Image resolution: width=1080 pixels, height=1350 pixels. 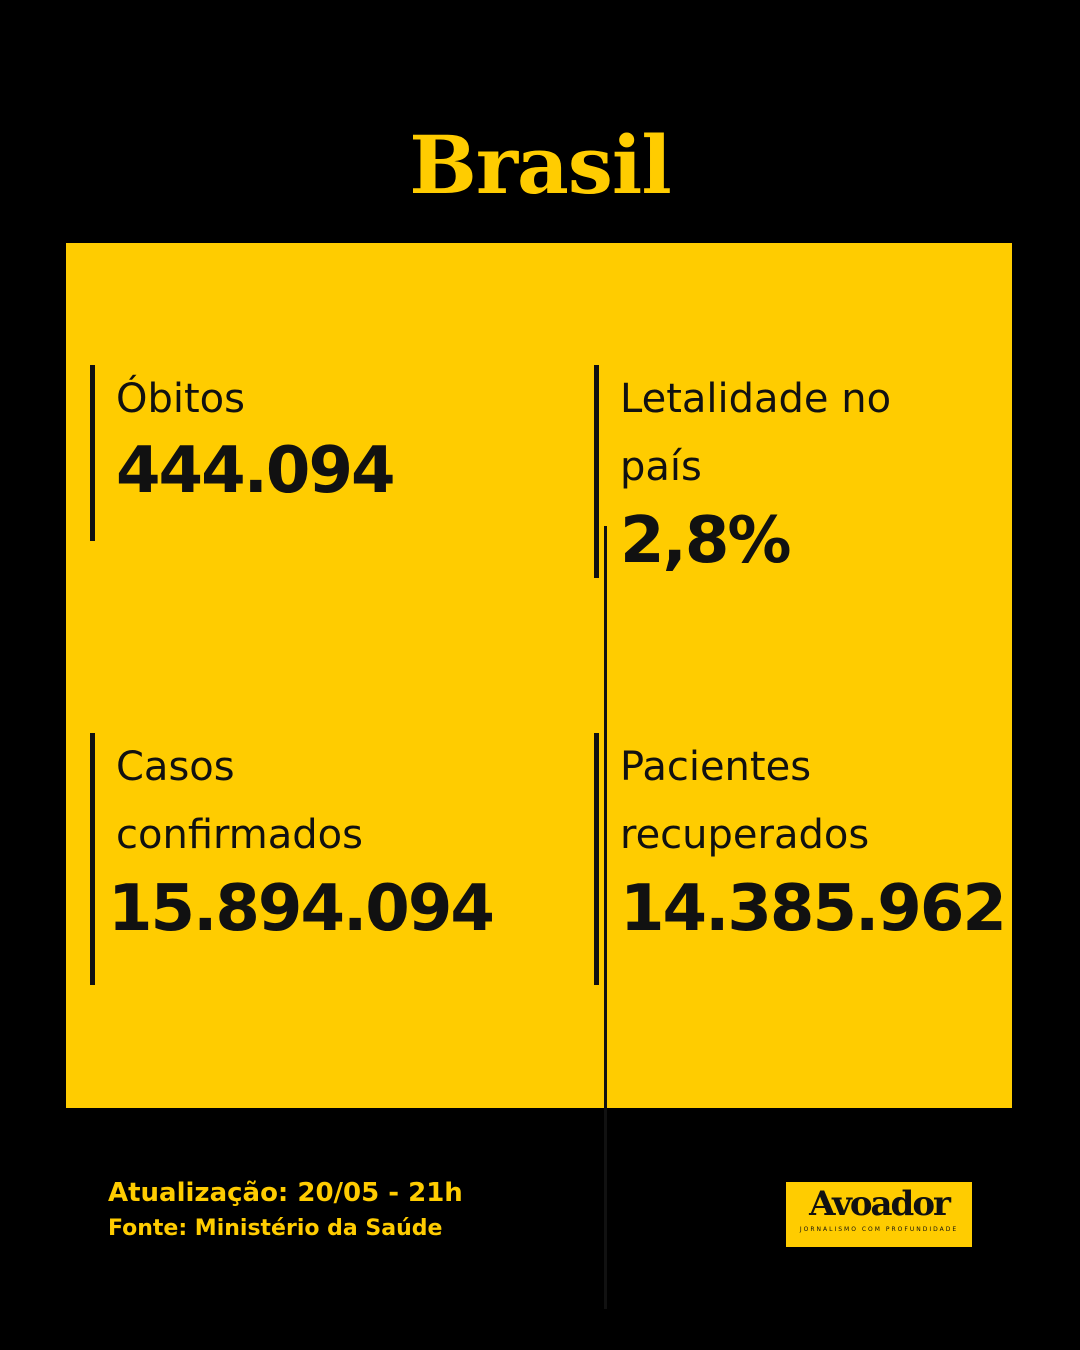 What do you see at coordinates (285, 1193) in the screenshot?
I see `update-text: Atualização: 20/05 - 21h` at bounding box center [285, 1193].